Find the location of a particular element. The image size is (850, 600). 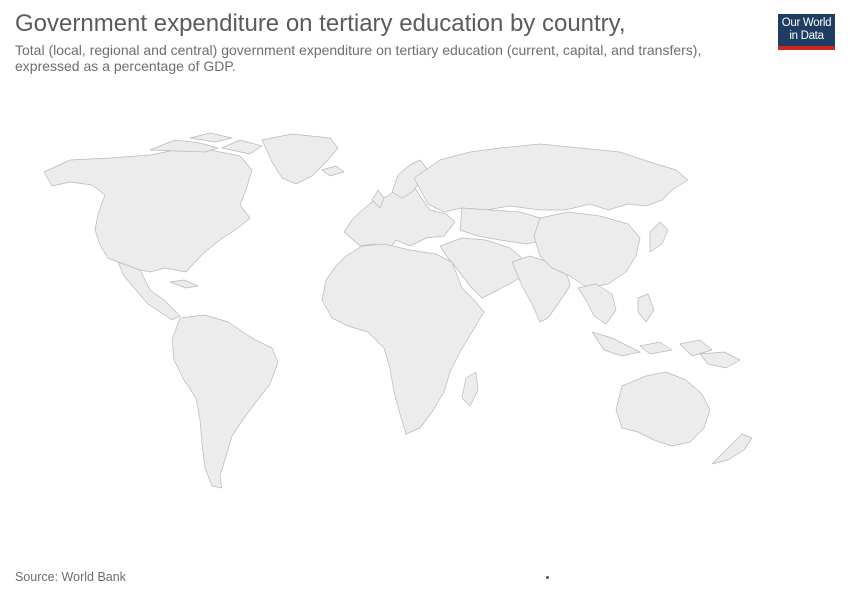

country-cuba is located at coordinates (184, 284).